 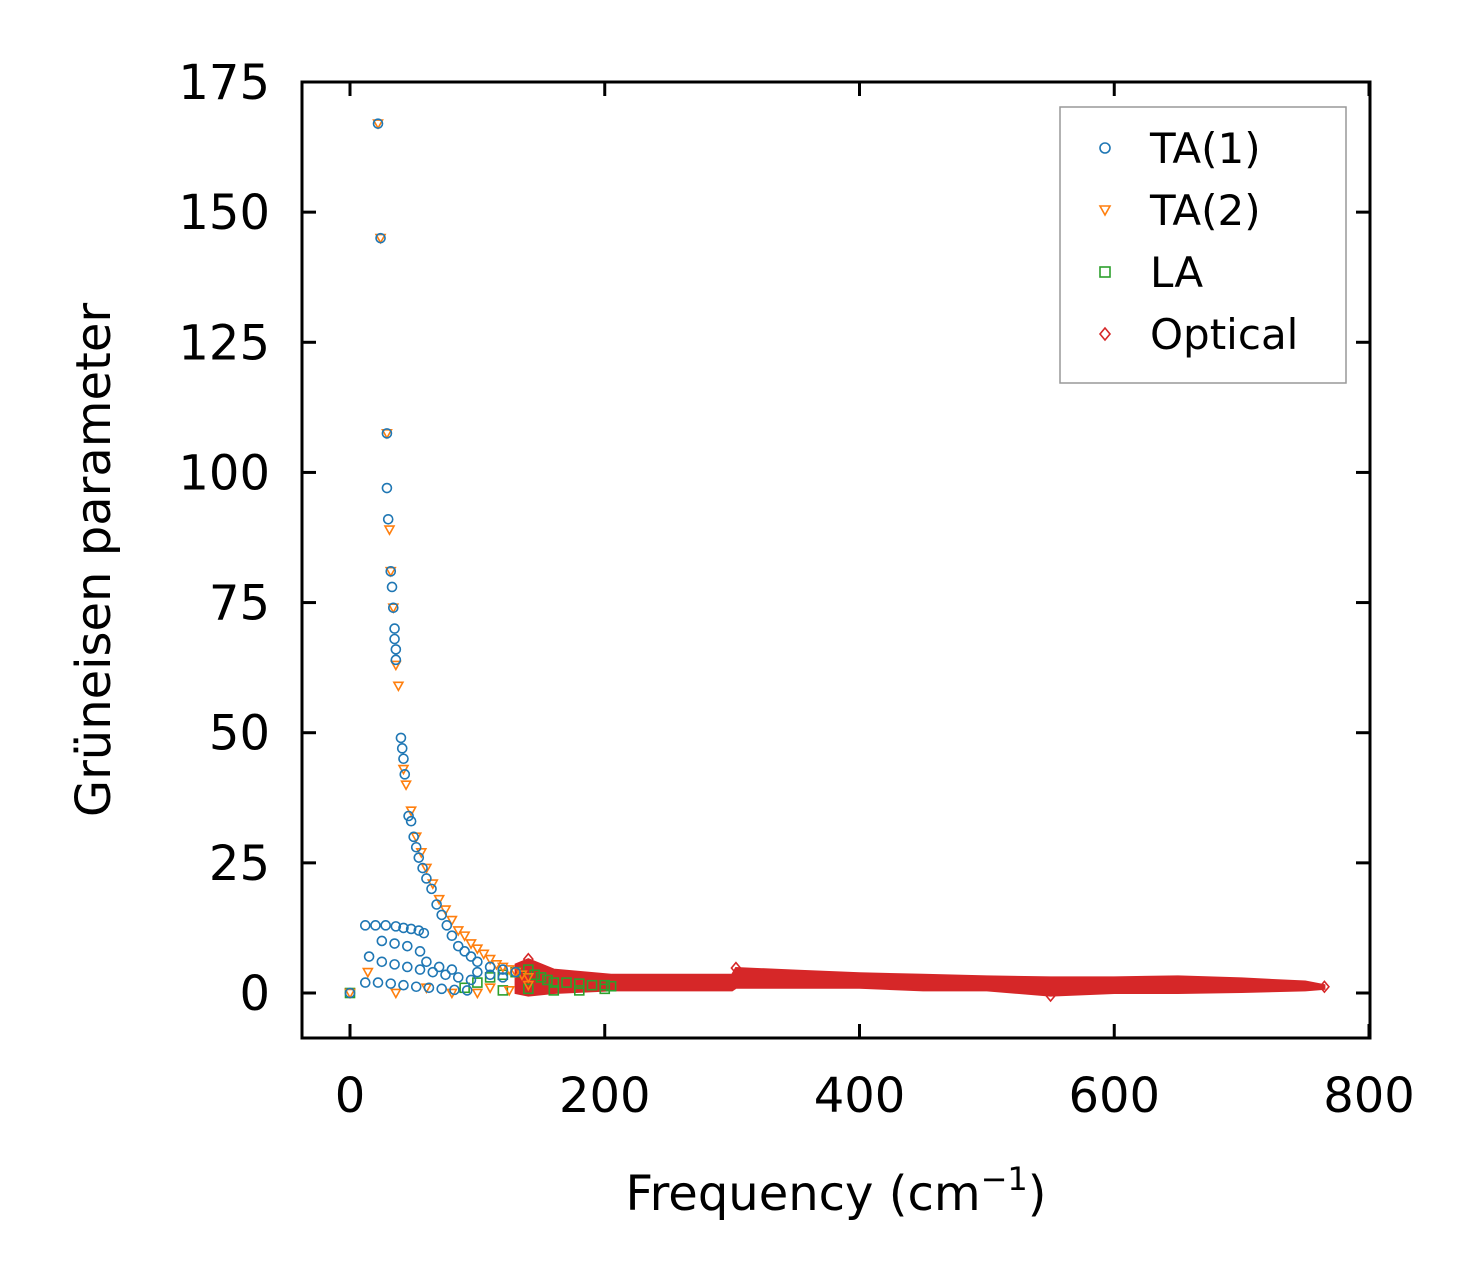 I want to click on y-tick-label: 25, so click(x=239, y=864).